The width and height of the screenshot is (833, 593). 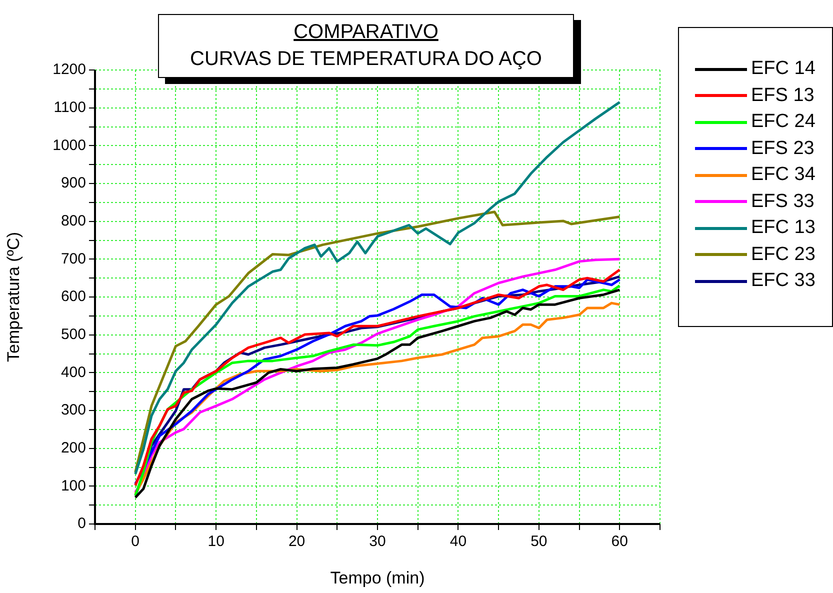 I want to click on x-tick-label: 20, so click(x=297, y=541).